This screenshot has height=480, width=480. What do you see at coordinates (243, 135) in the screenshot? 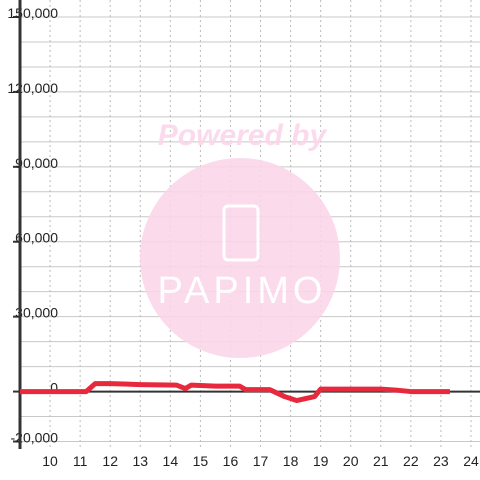
I see `watermark-text: Powered by` at bounding box center [243, 135].